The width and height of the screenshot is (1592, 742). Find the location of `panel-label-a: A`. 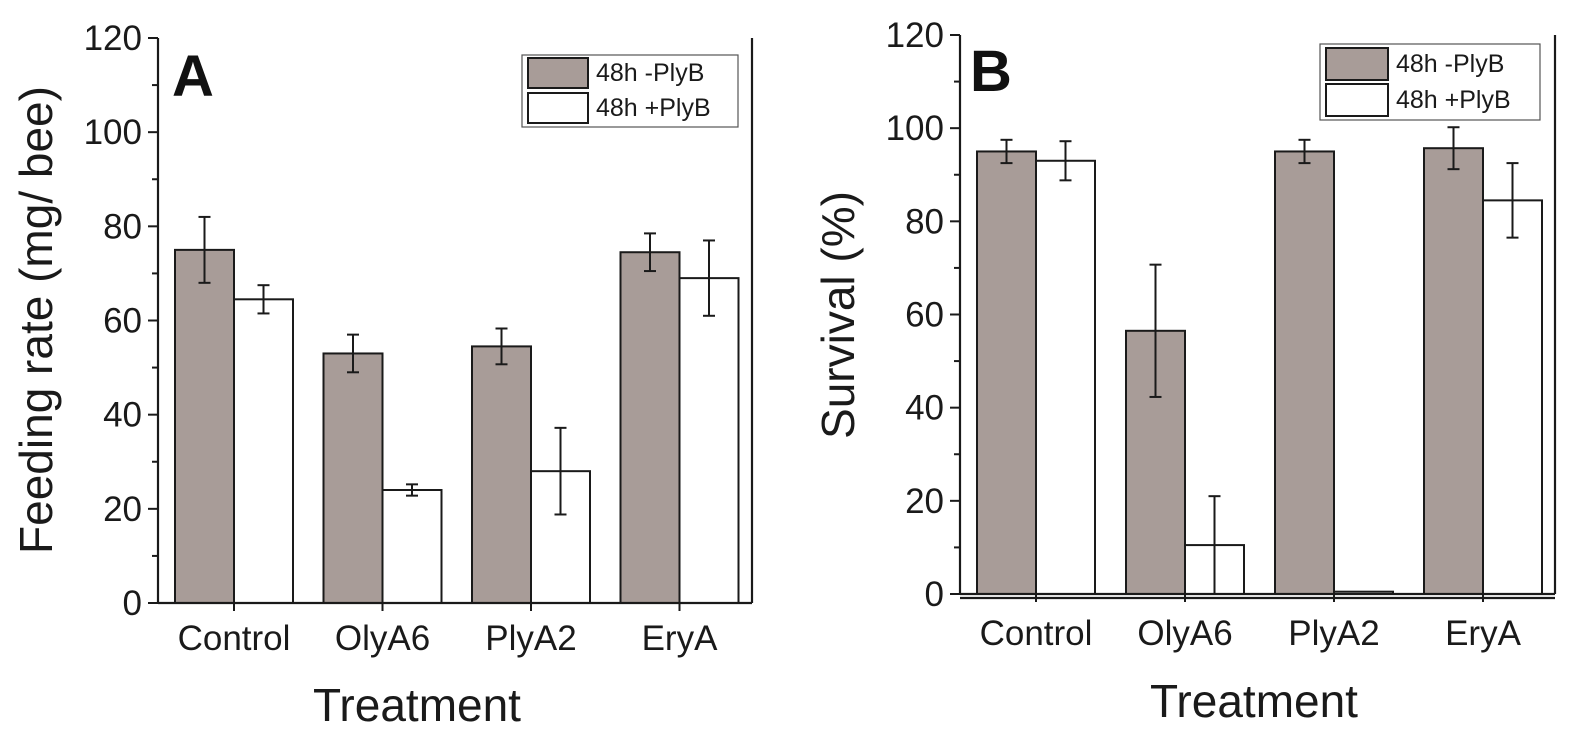

panel-label-a: A is located at coordinates (193, 76).